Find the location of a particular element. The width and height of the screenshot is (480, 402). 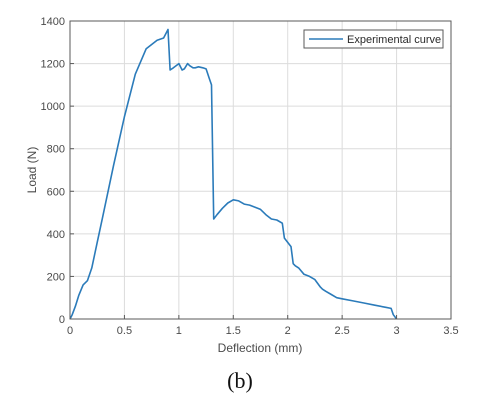

x-tick-label: 2.5 is located at coordinates (341, 331).